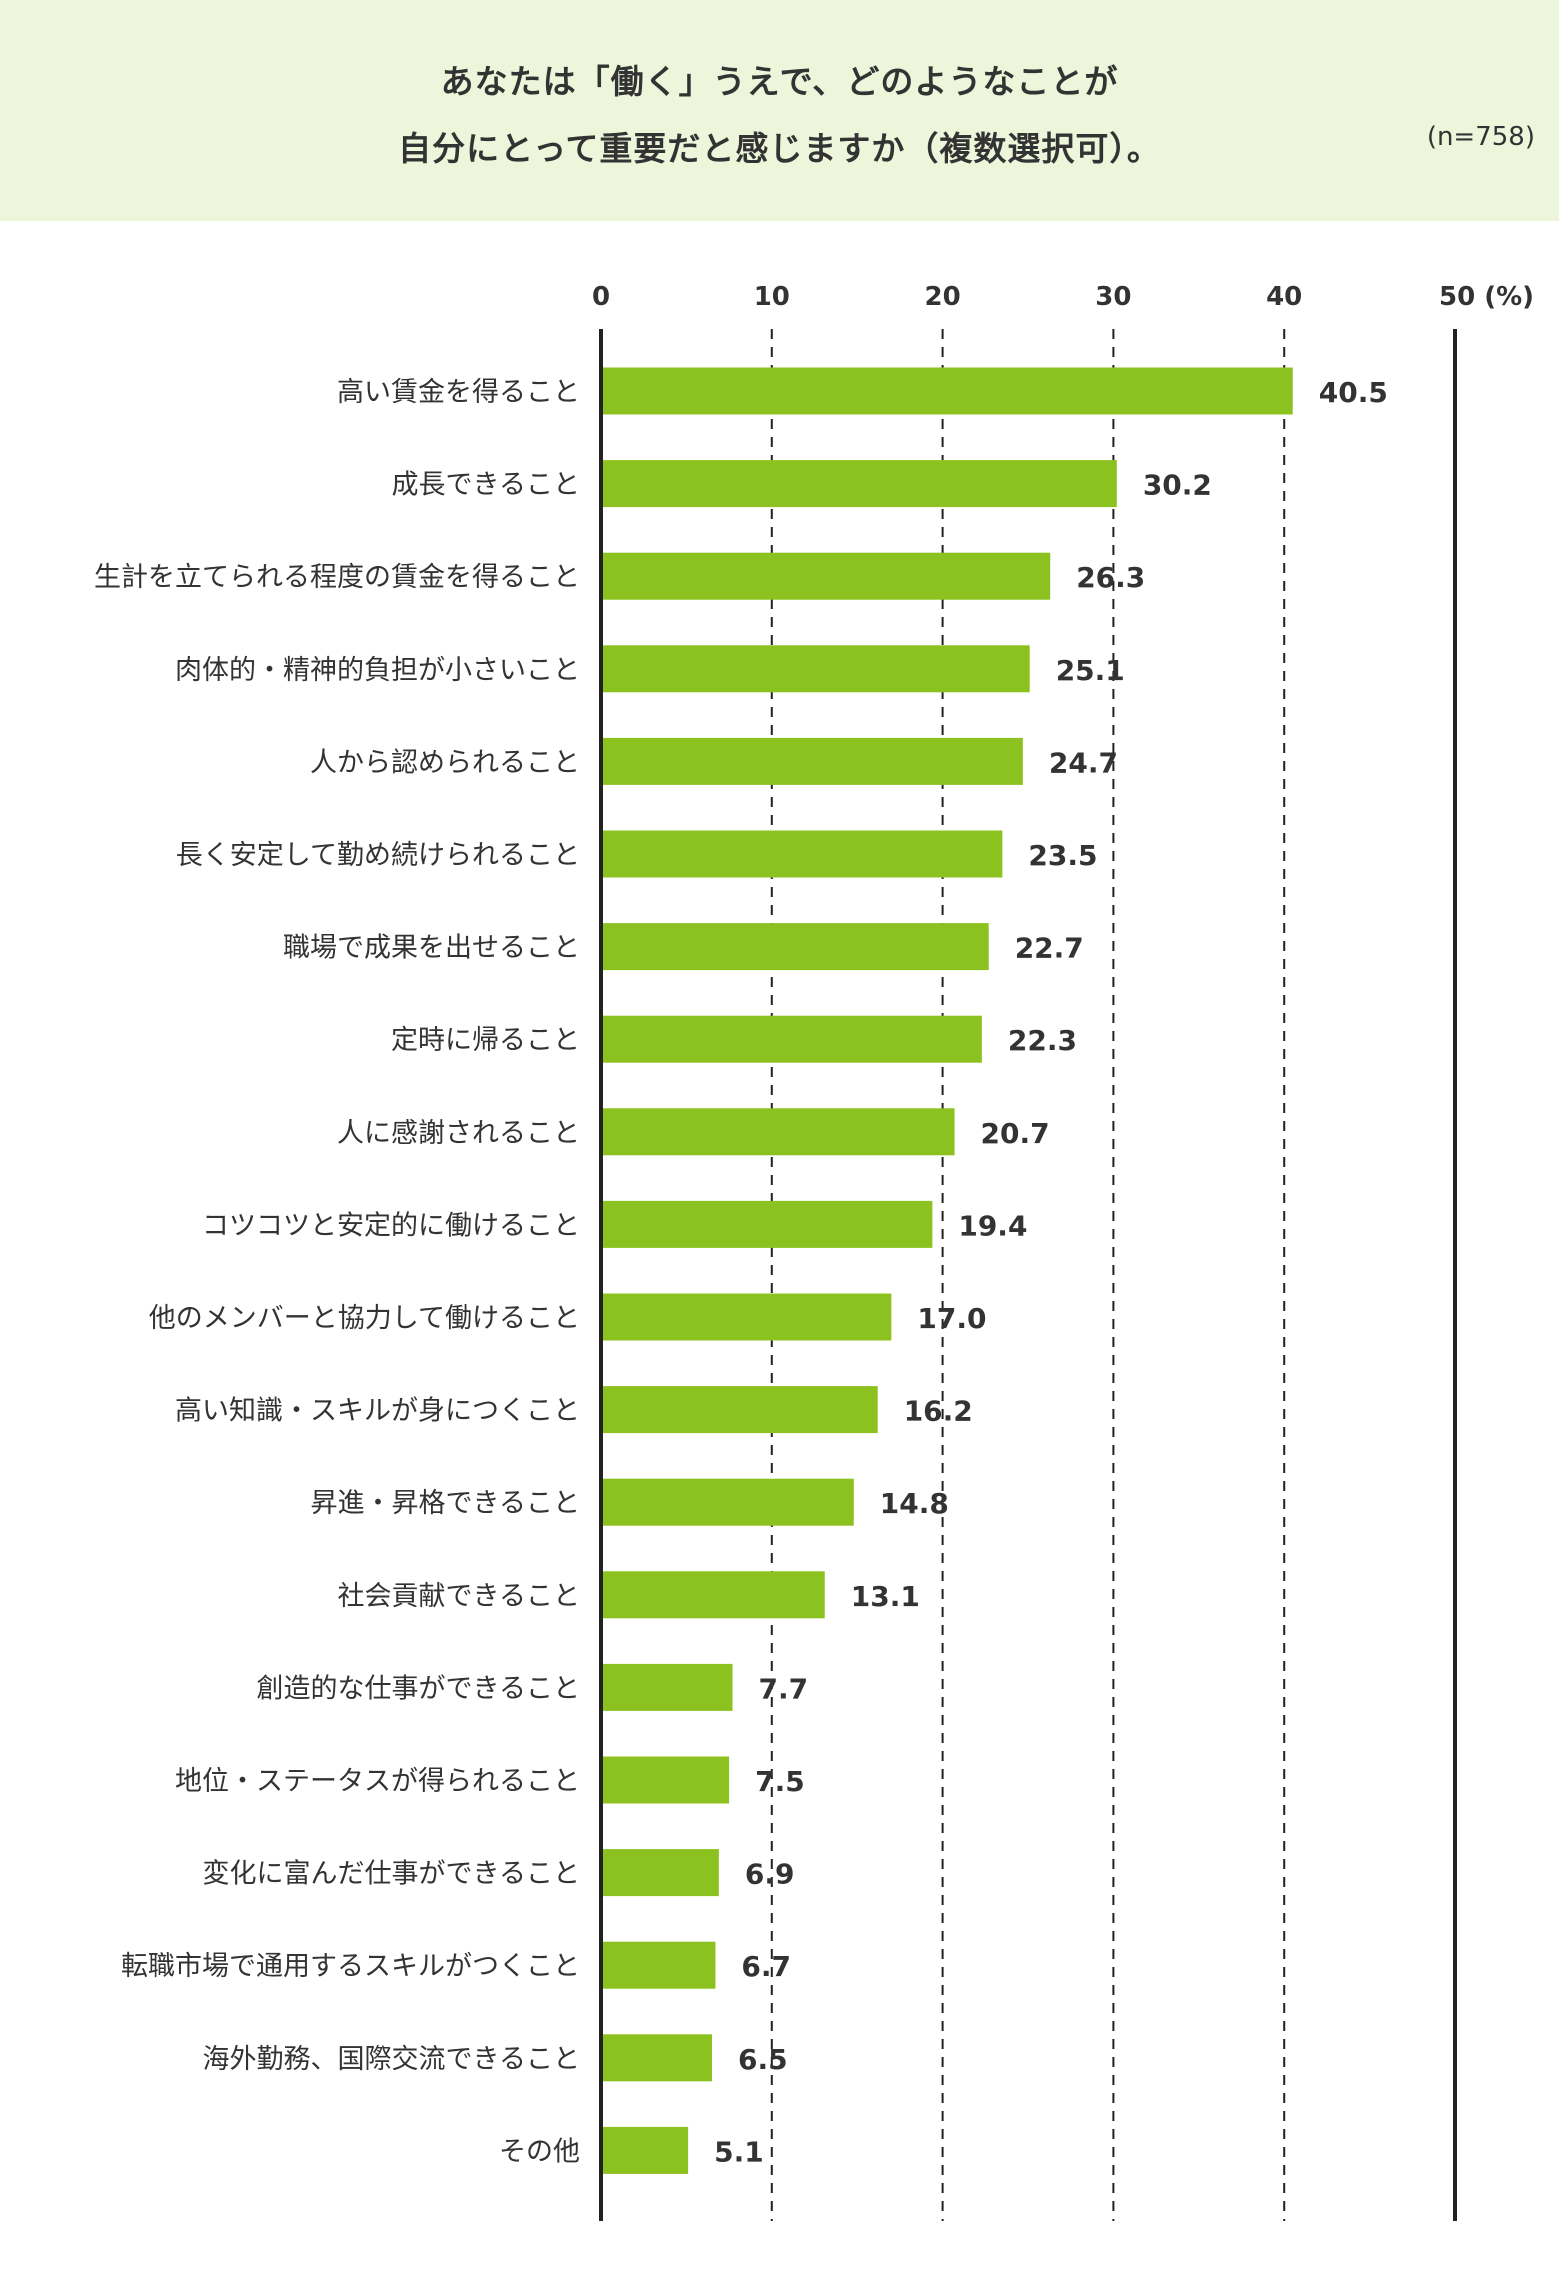 This screenshot has width=1559, height=2271. Describe the element at coordinates (739, 2151) in the screenshot. I see `value-label-20: 5.1` at that location.